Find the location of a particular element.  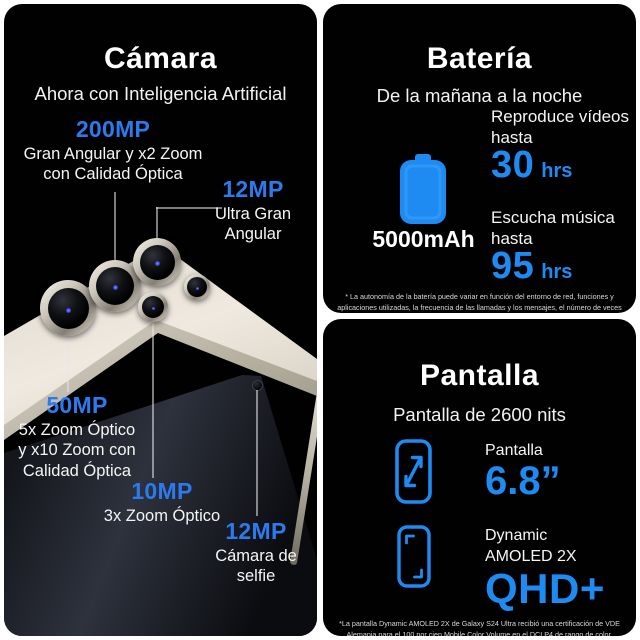

screen-size-value: 6.8” is located at coordinates (523, 481).